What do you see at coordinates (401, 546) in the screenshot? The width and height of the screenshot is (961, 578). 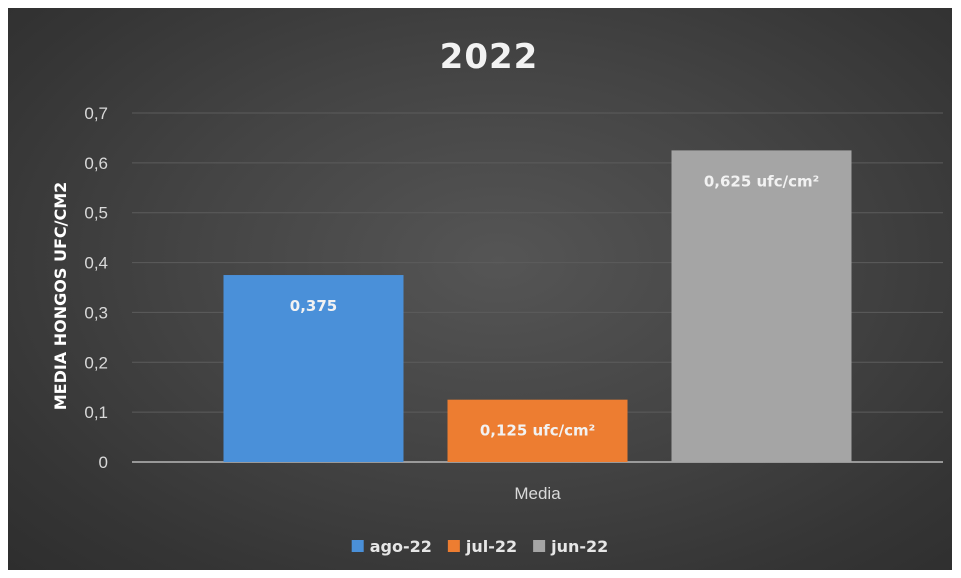 I see `legend-label: ago-22` at bounding box center [401, 546].